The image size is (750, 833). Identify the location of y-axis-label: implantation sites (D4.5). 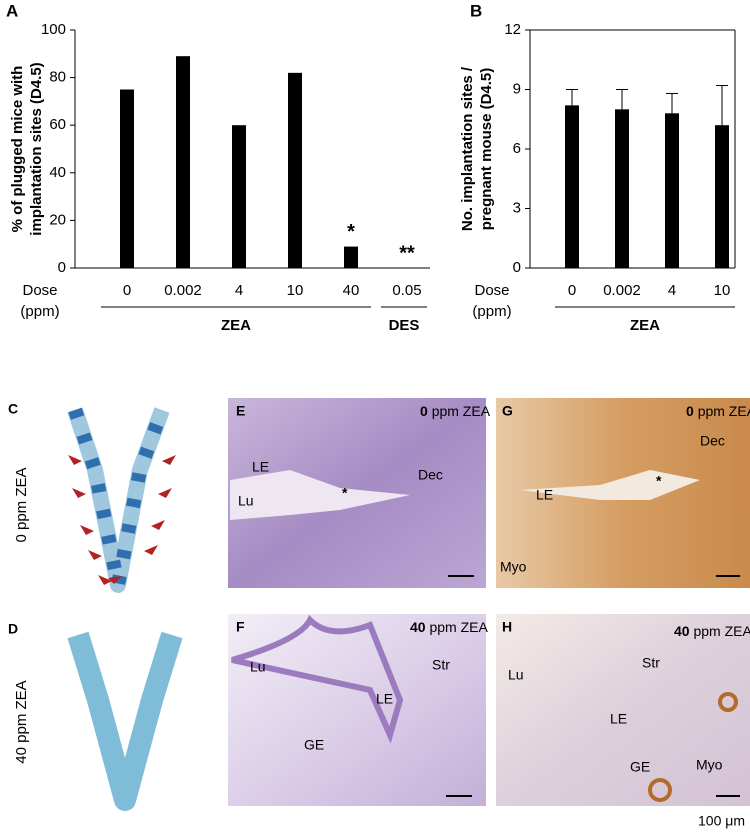
(36, 148).